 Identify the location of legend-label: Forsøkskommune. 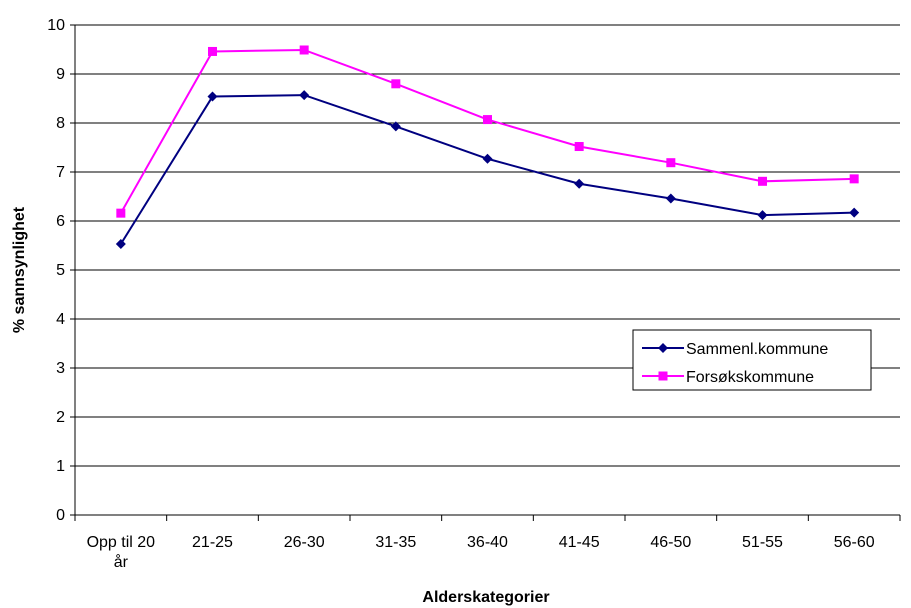
(750, 377).